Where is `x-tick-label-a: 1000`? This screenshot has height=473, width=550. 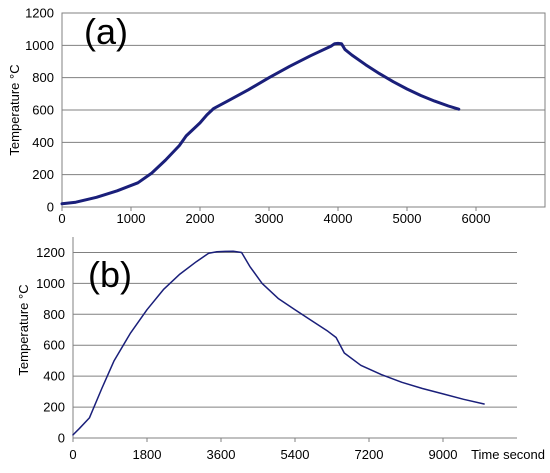
x-tick-label-a: 1000 is located at coordinates (131, 218).